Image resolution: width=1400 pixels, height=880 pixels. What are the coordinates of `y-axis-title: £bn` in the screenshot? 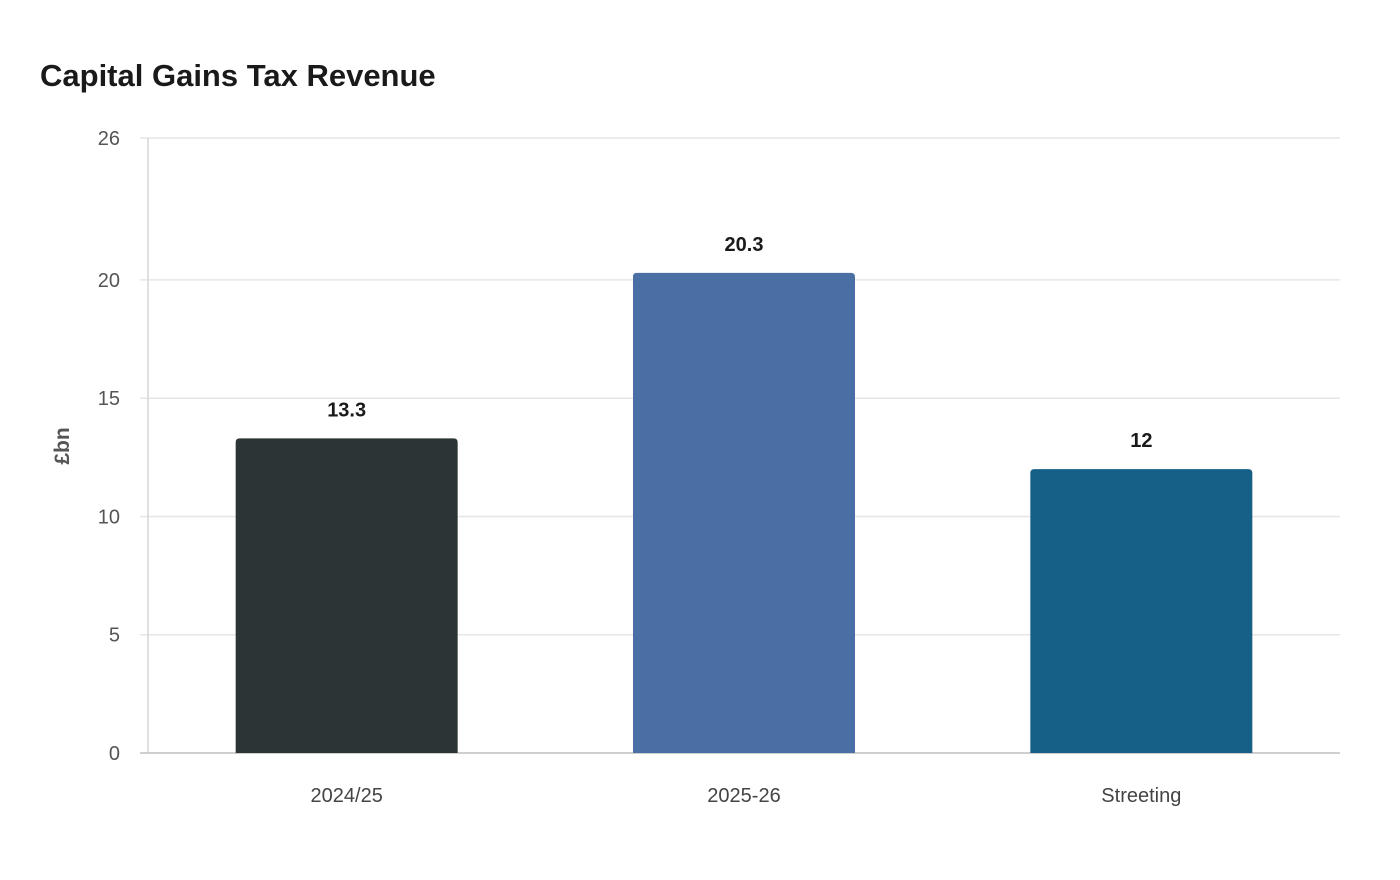 It's located at (62, 445).